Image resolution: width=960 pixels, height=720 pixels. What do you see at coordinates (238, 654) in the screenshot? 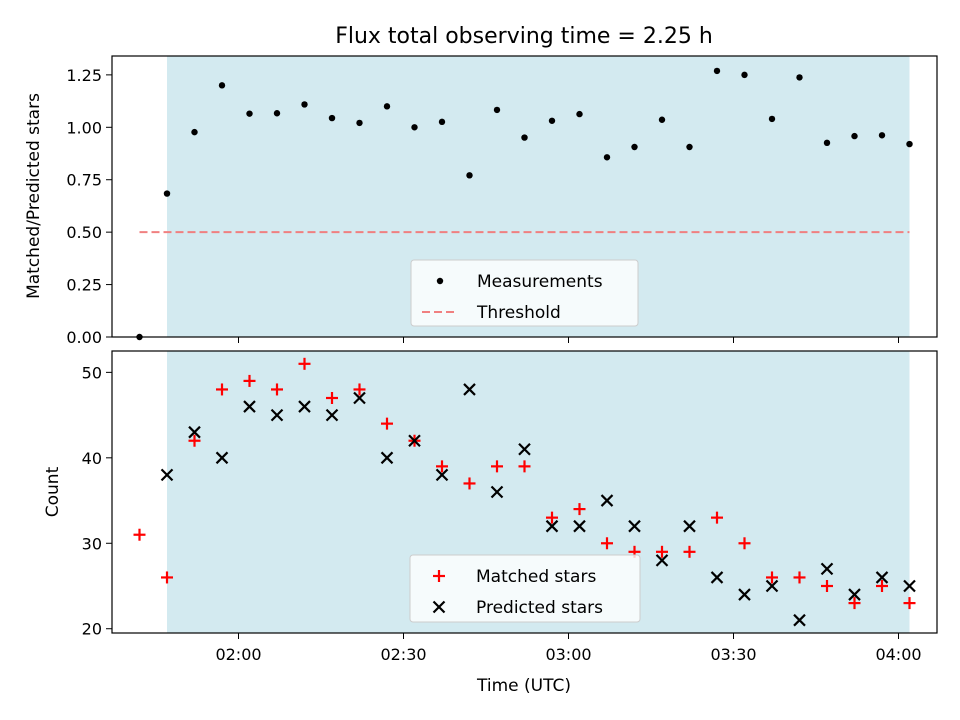
I see `x-tick-label: 02:00` at bounding box center [238, 654].